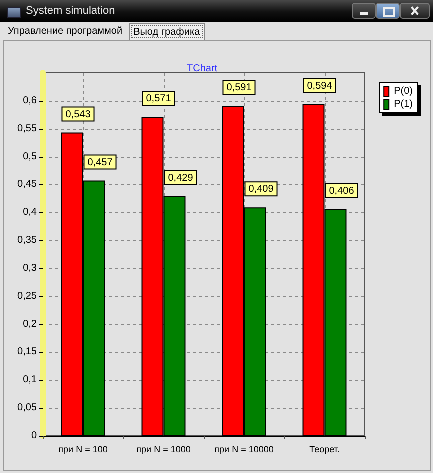  I want to click on x-tick-label: при N = 10000, so click(244, 449).